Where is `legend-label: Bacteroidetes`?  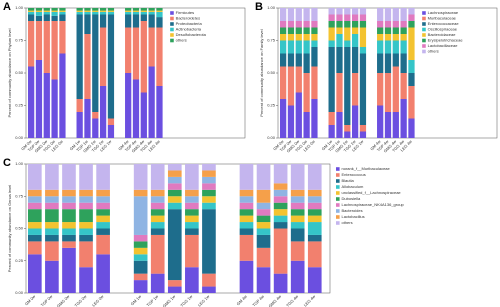
legend-label: Bacteroidetes is located at coordinates (188, 18).